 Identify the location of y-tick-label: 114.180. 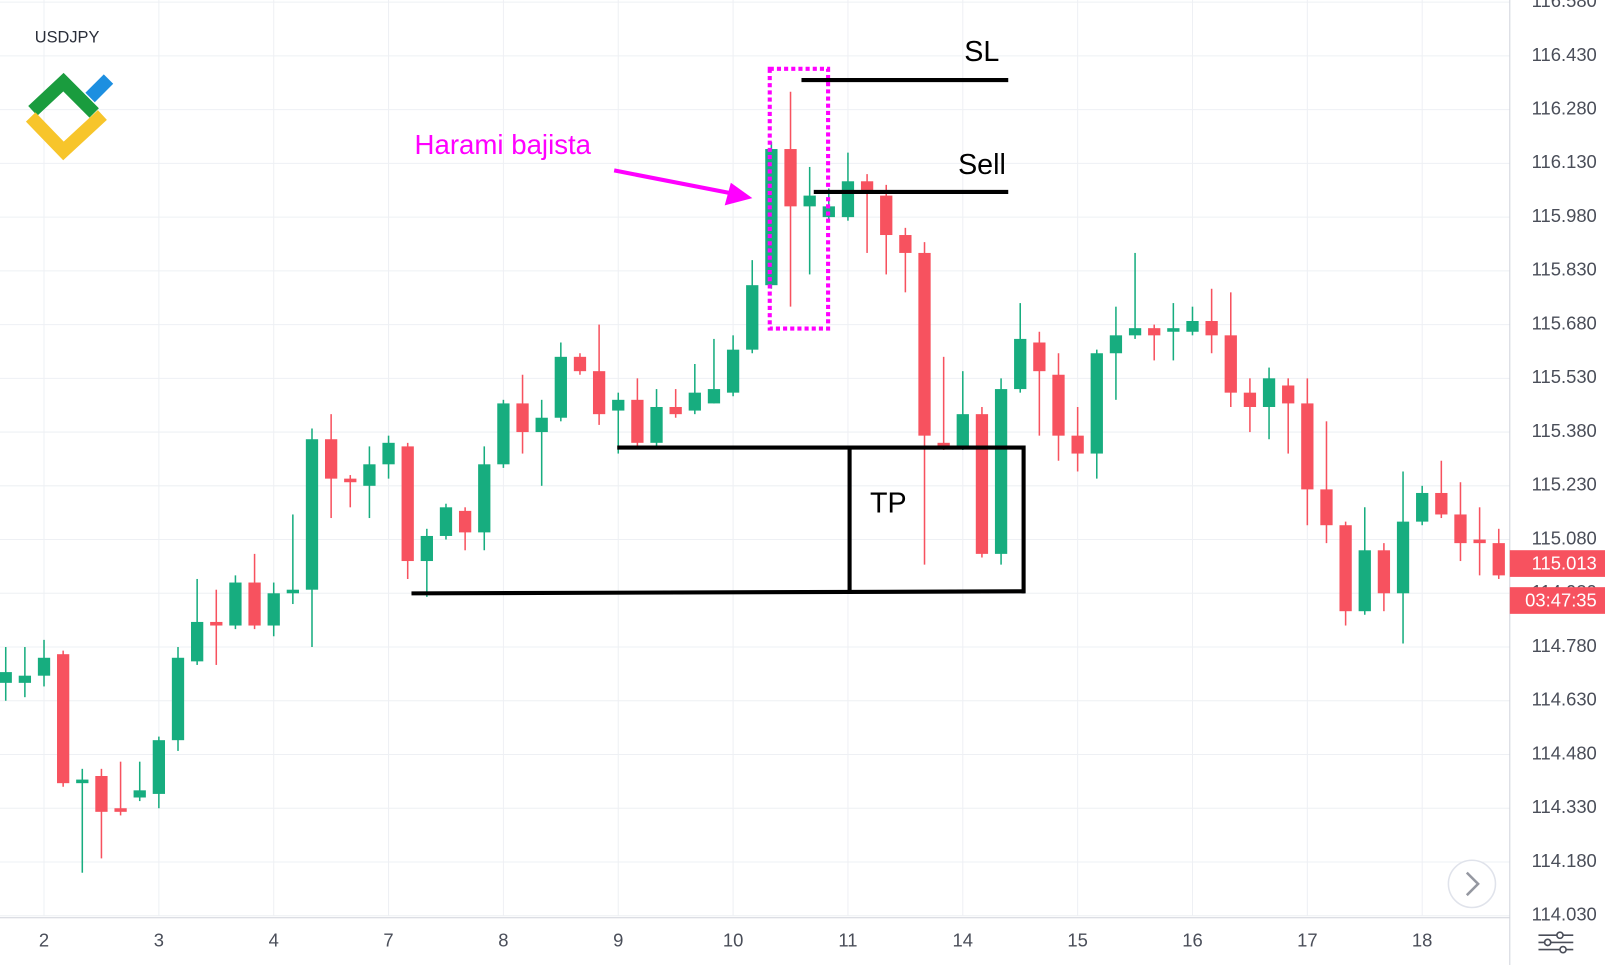
(1564, 860).